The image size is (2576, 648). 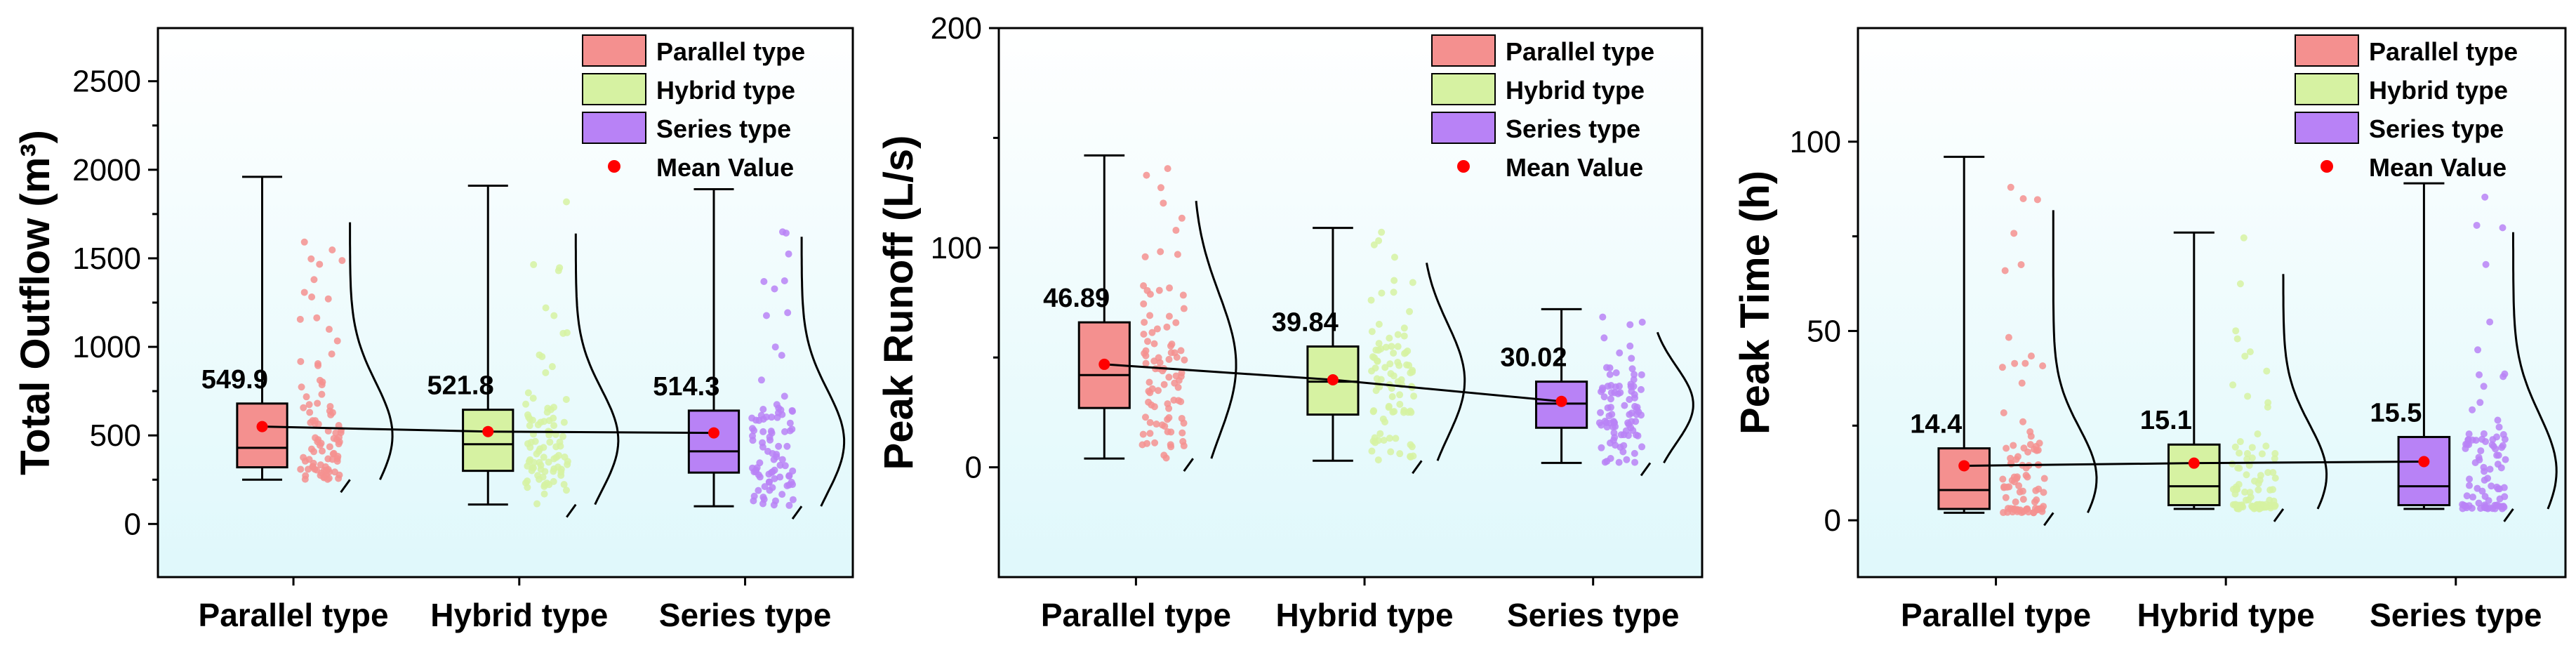 What do you see at coordinates (1333, 379) in the screenshot?
I see `mean-marker` at bounding box center [1333, 379].